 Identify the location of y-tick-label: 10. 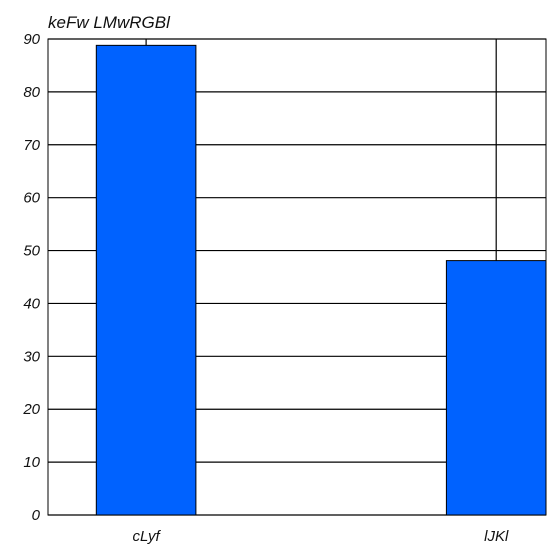
(31, 462).